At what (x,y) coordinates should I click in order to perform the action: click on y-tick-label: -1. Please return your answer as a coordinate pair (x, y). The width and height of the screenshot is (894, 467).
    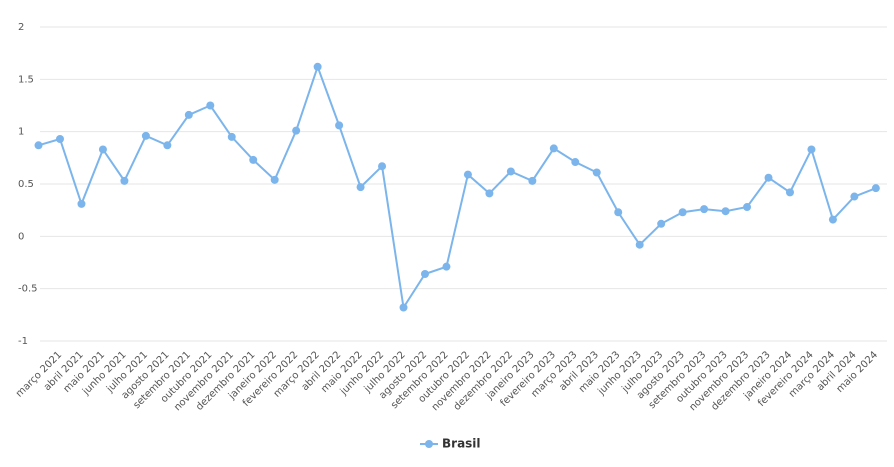
    Looking at the image, I should click on (23, 341).